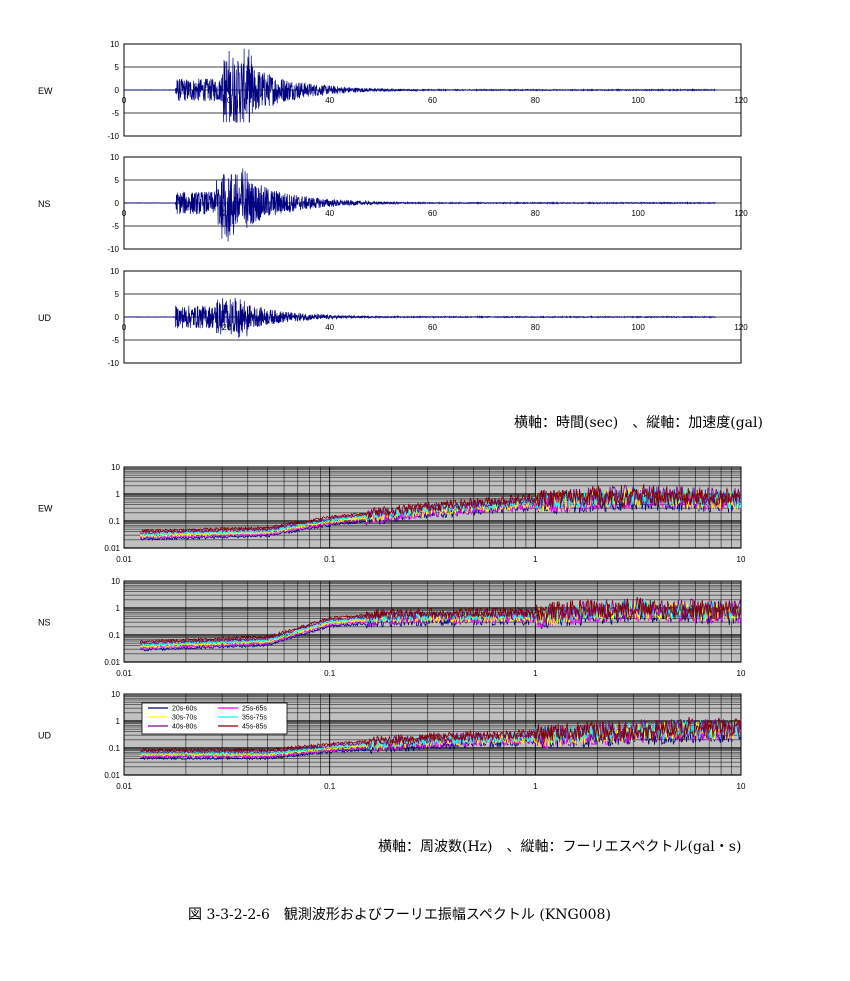  What do you see at coordinates (399, 915) in the screenshot?
I see `figure-title: 図 3-3-2-2-6 観測波形およびフーリエ振幅スペクトル (KNG008)` at bounding box center [399, 915].